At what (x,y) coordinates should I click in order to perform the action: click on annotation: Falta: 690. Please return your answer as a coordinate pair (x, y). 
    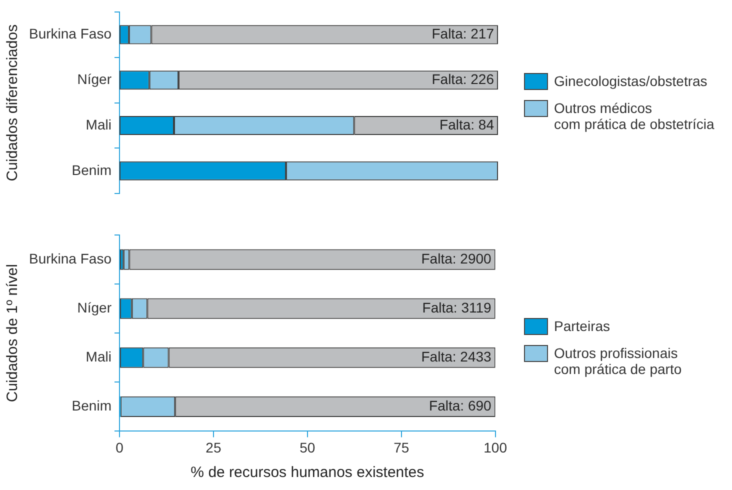
    Looking at the image, I should click on (460, 406).